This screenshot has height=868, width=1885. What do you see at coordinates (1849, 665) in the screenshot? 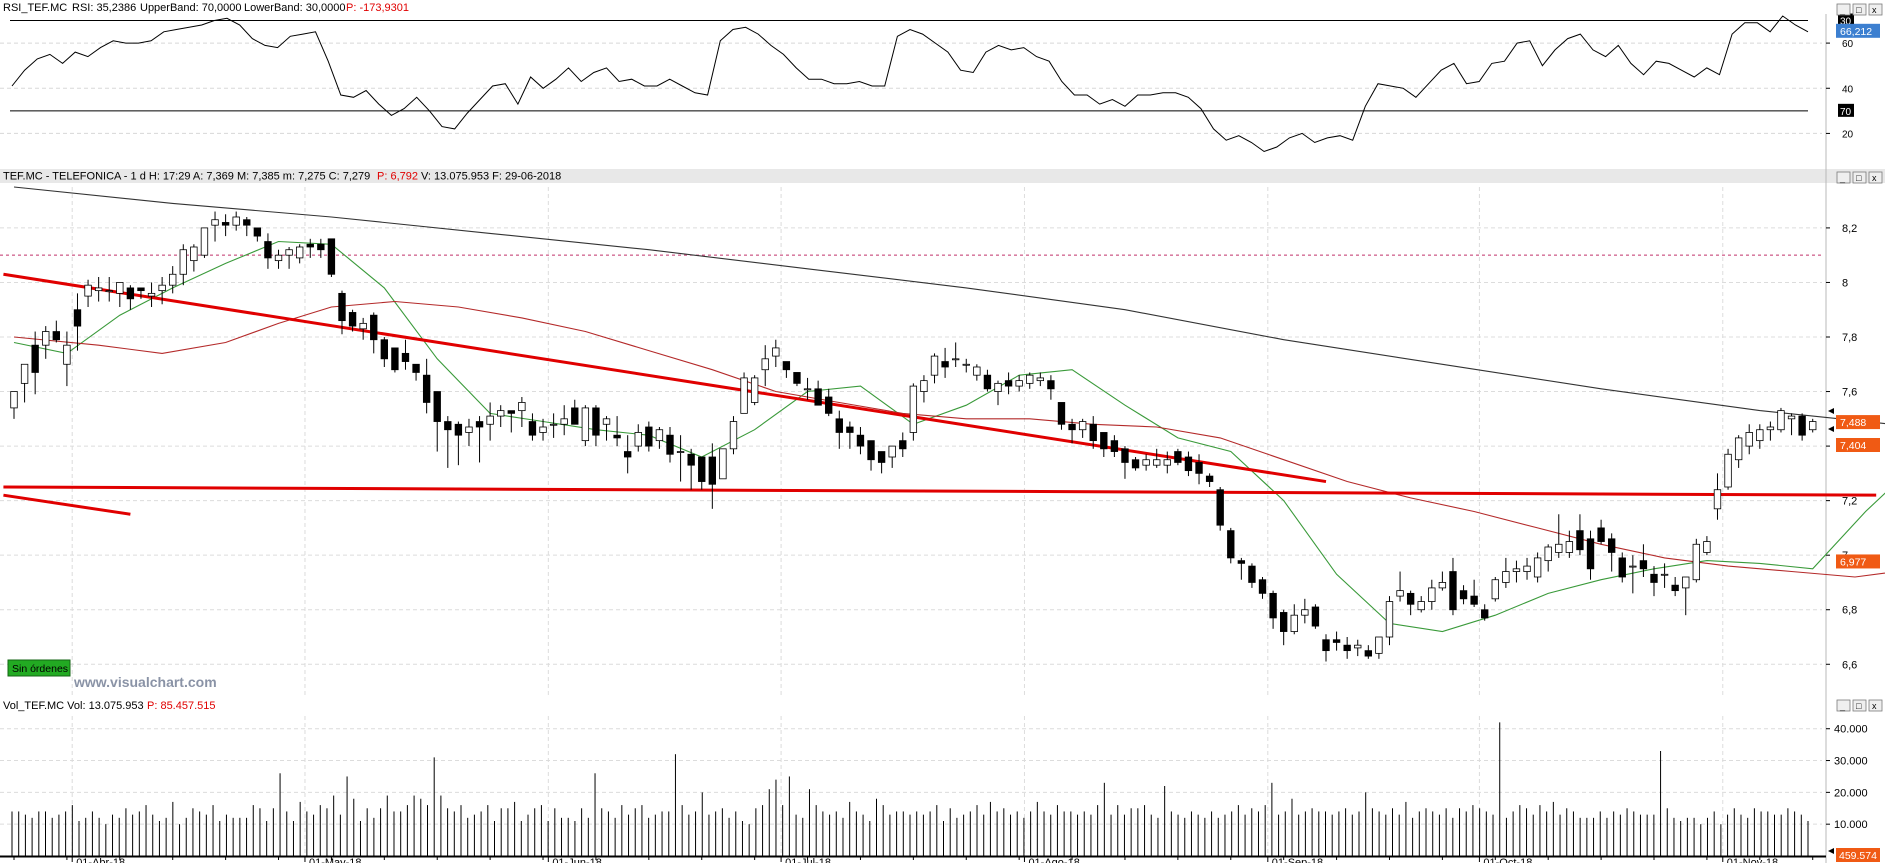
I see `price-tick-label: 6,6` at bounding box center [1849, 665].